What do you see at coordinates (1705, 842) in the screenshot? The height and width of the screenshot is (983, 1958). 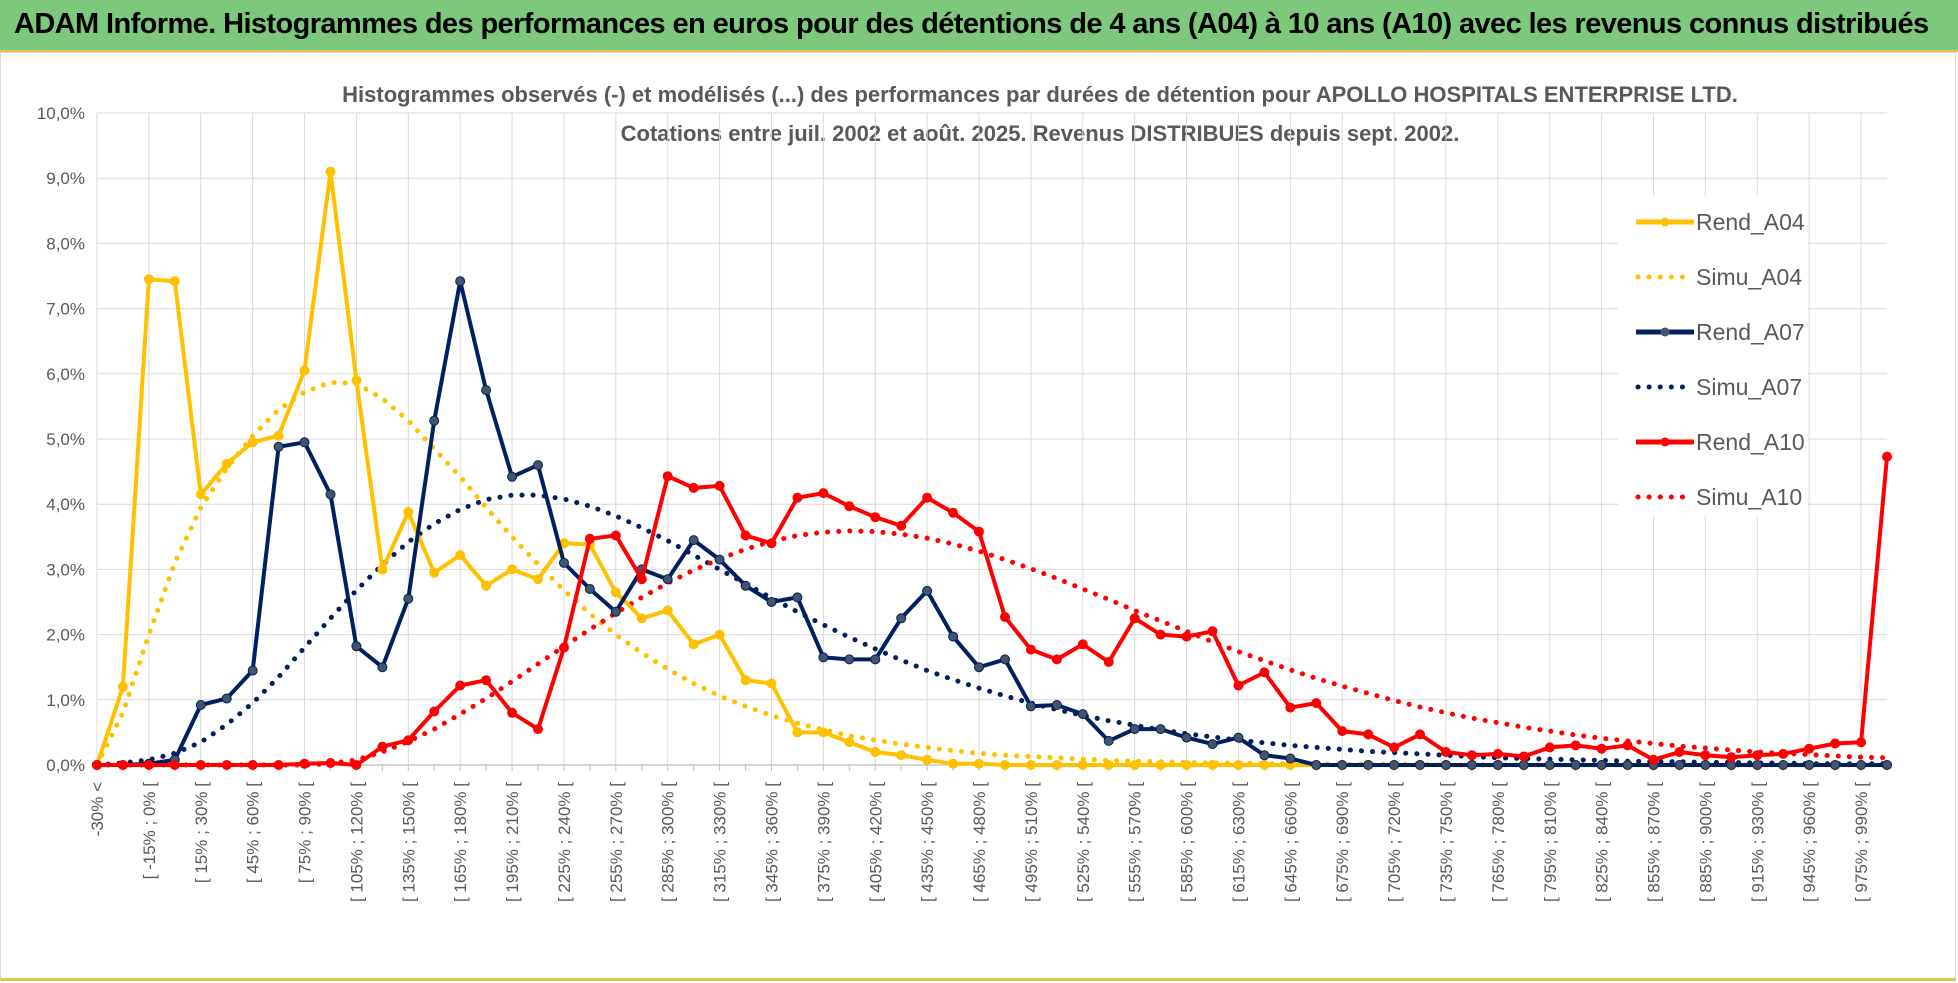 I see `x-tick-label: [ 885% ; 900% [` at bounding box center [1705, 842].